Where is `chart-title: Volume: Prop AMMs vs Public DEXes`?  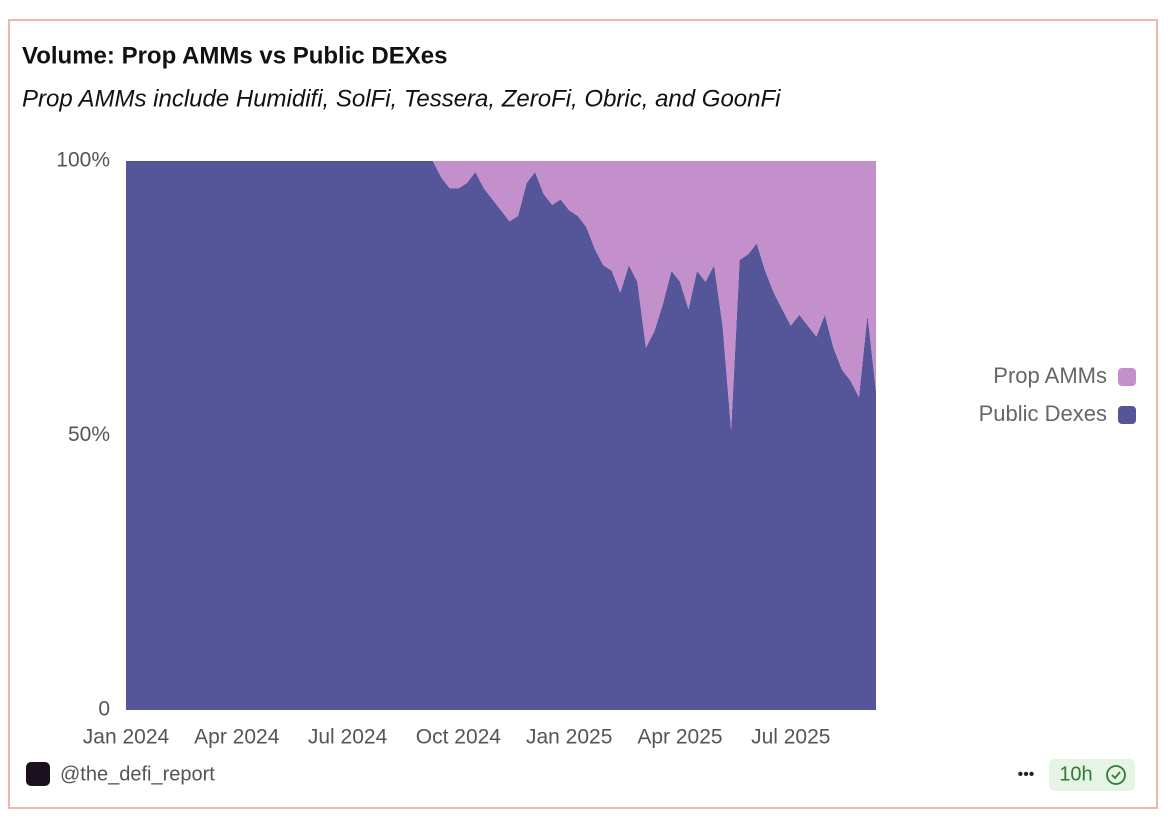
chart-title: Volume: Prop AMMs vs Public DEXes is located at coordinates (234, 55).